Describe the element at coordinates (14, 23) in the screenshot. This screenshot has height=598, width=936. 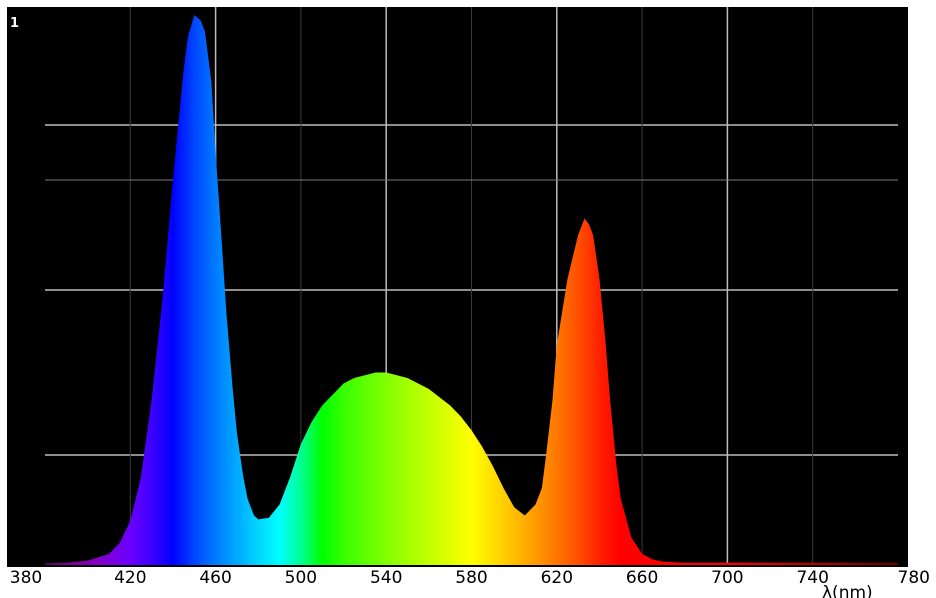
I see `y-max-label: 1` at that location.